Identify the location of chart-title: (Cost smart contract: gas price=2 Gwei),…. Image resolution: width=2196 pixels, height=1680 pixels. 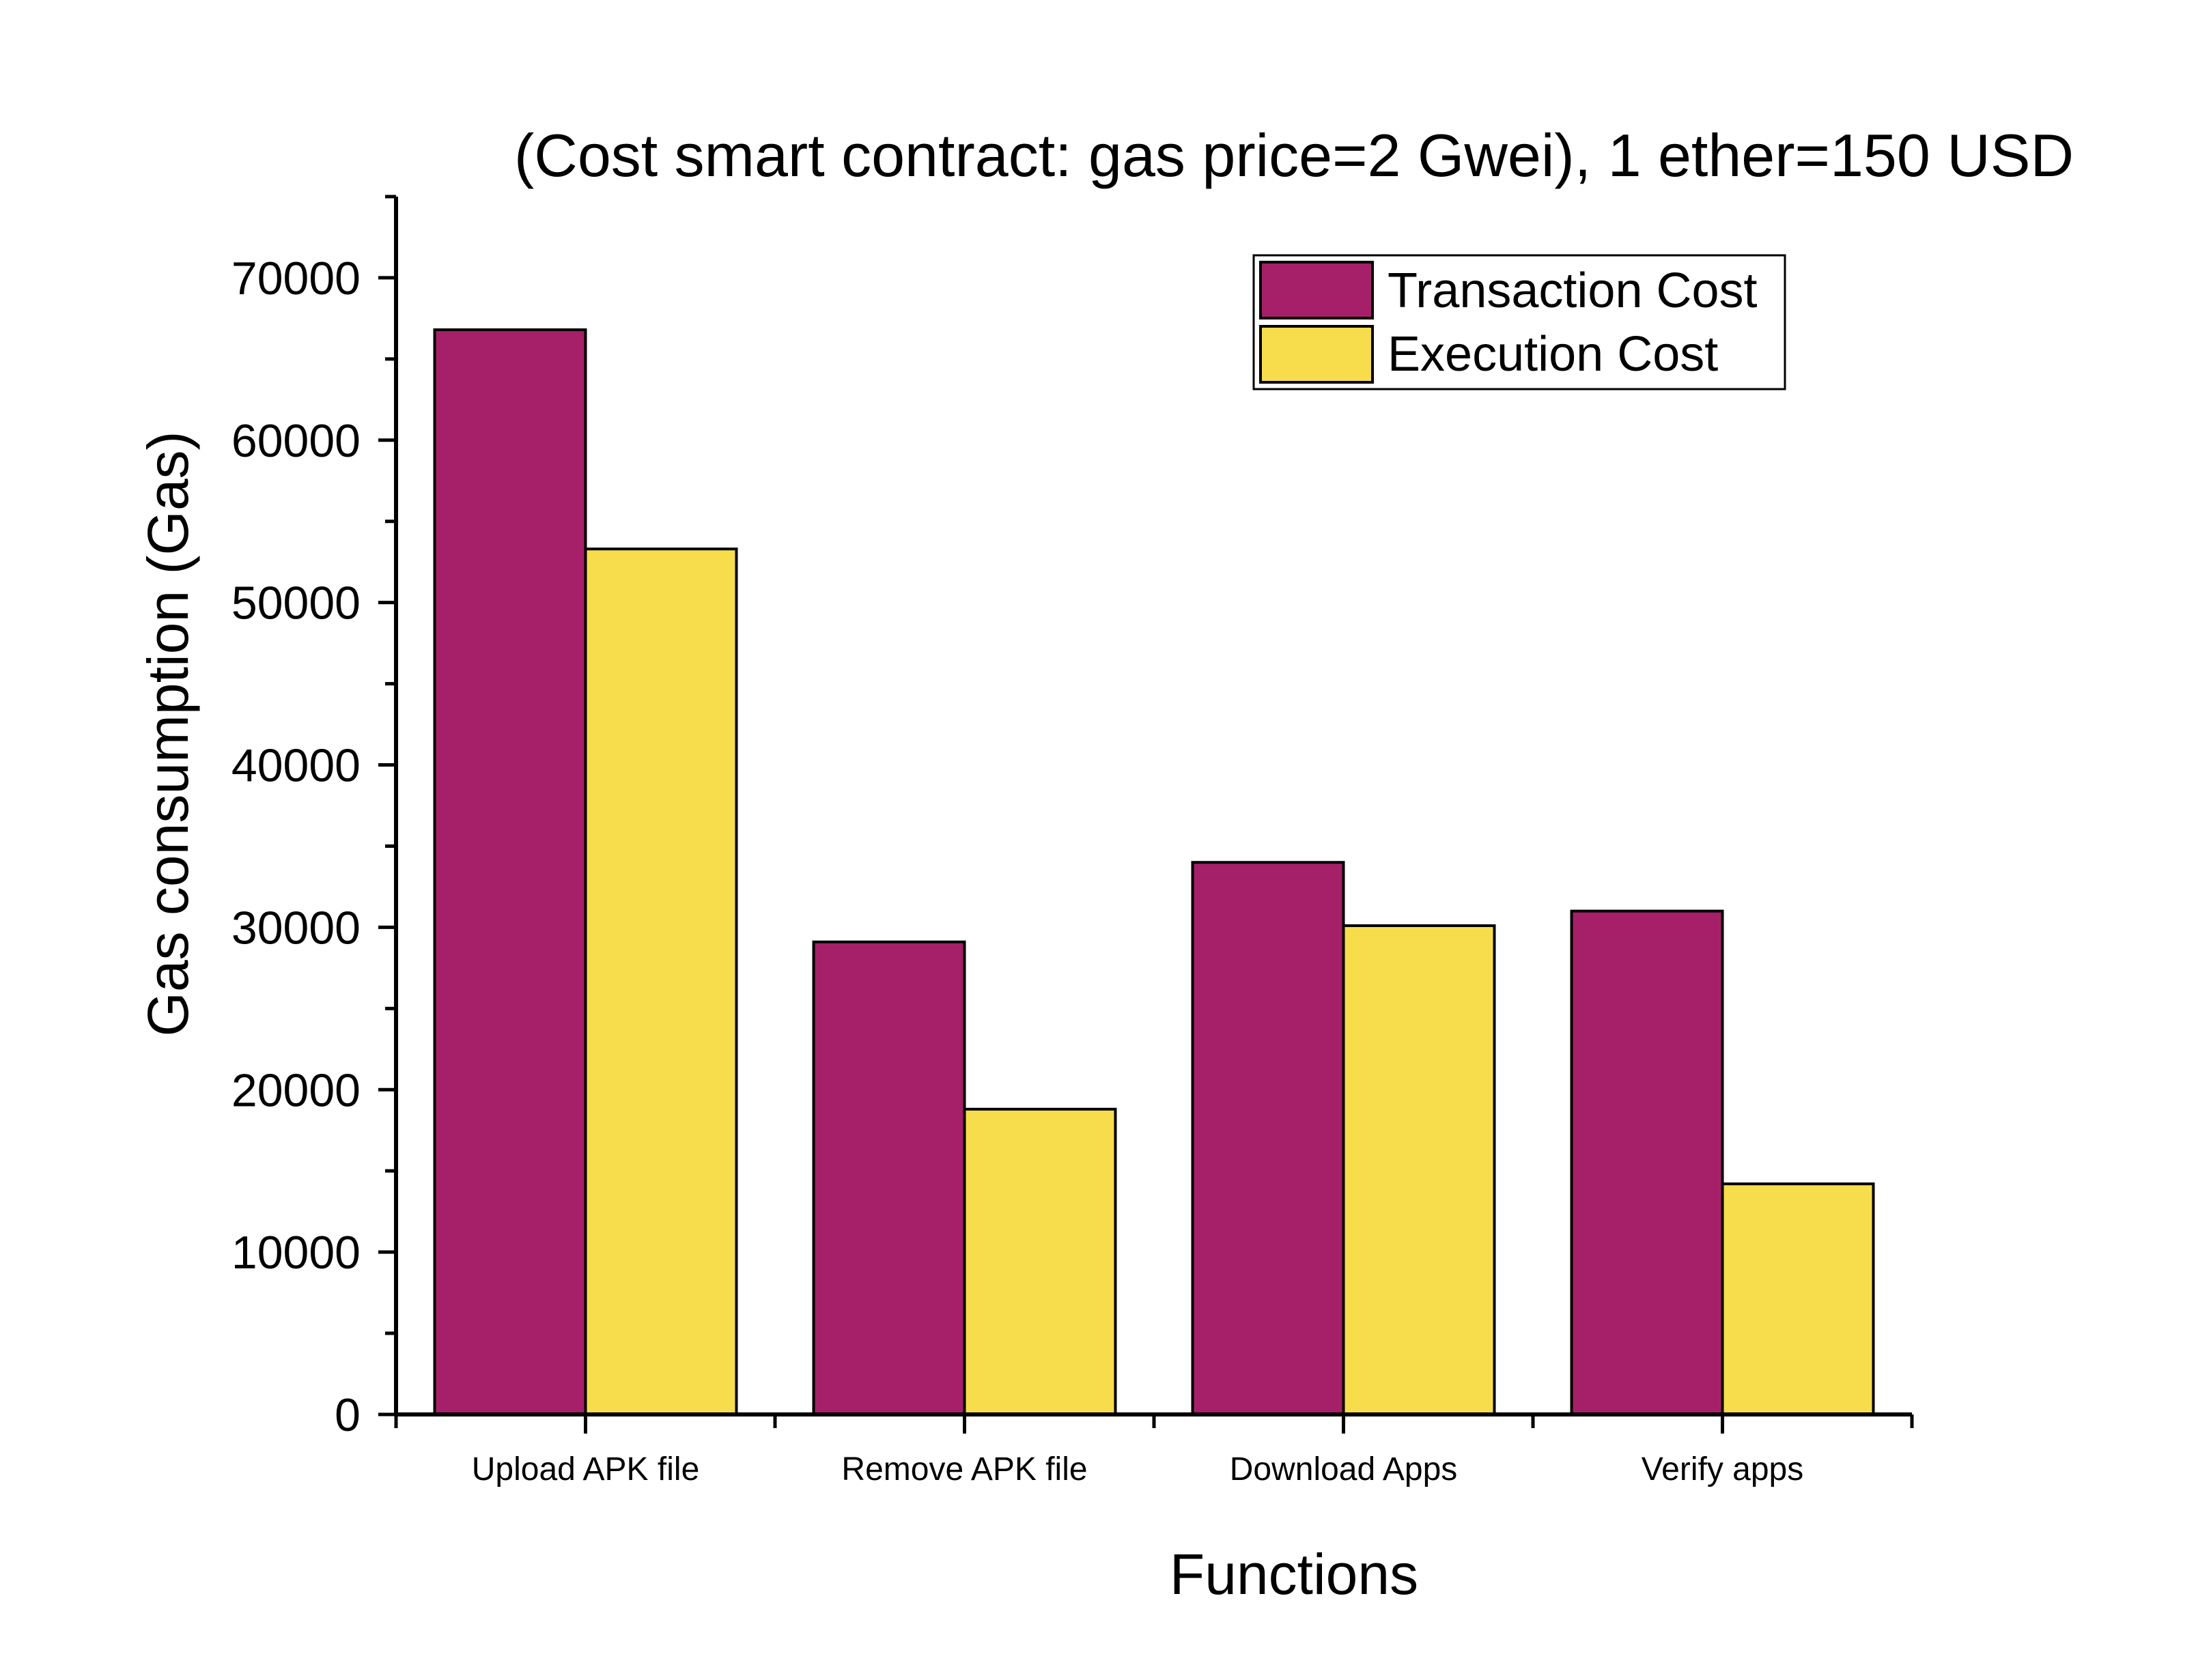
(1294, 155).